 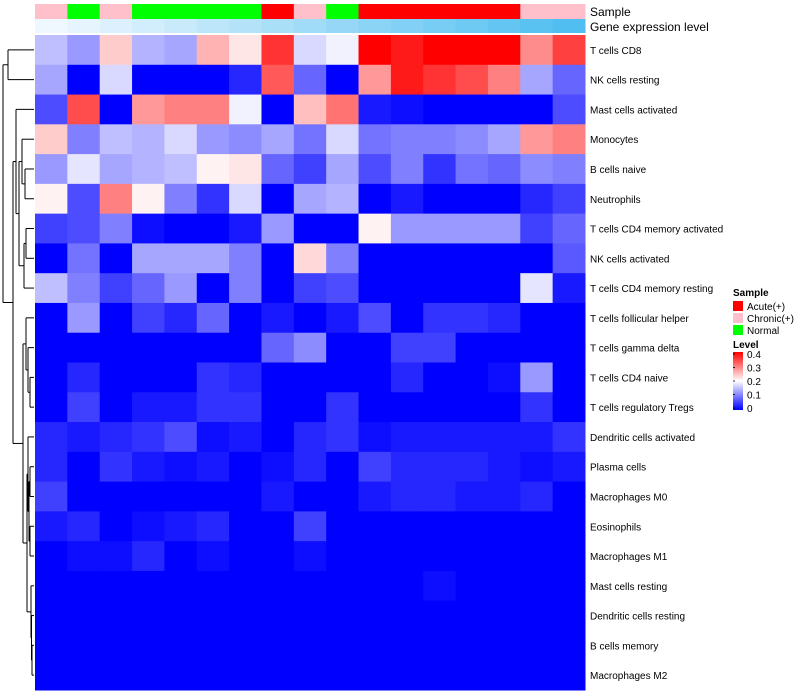 What do you see at coordinates (610, 12) in the screenshot?
I see `sample-annotation-label: Sample` at bounding box center [610, 12].